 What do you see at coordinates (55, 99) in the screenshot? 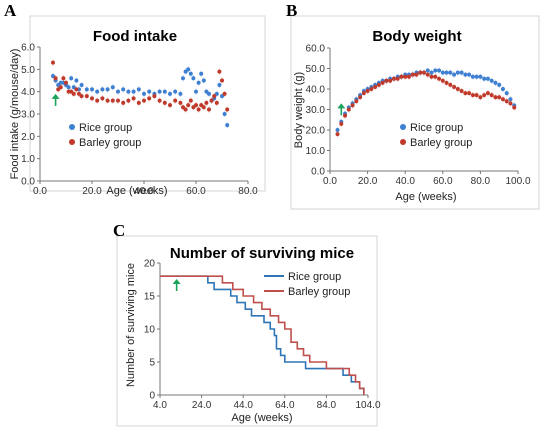
I see `panel-a-arrow` at bounding box center [55, 99].